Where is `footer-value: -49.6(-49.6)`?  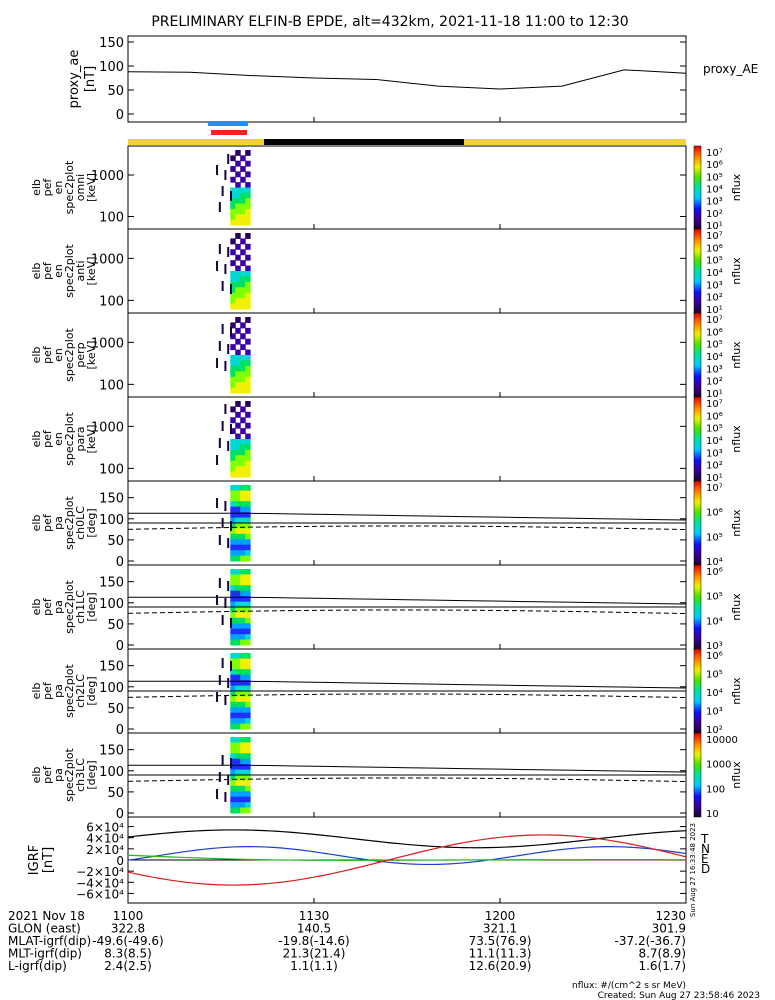
footer-value: -49.6(-49.6) is located at coordinates (127, 941).